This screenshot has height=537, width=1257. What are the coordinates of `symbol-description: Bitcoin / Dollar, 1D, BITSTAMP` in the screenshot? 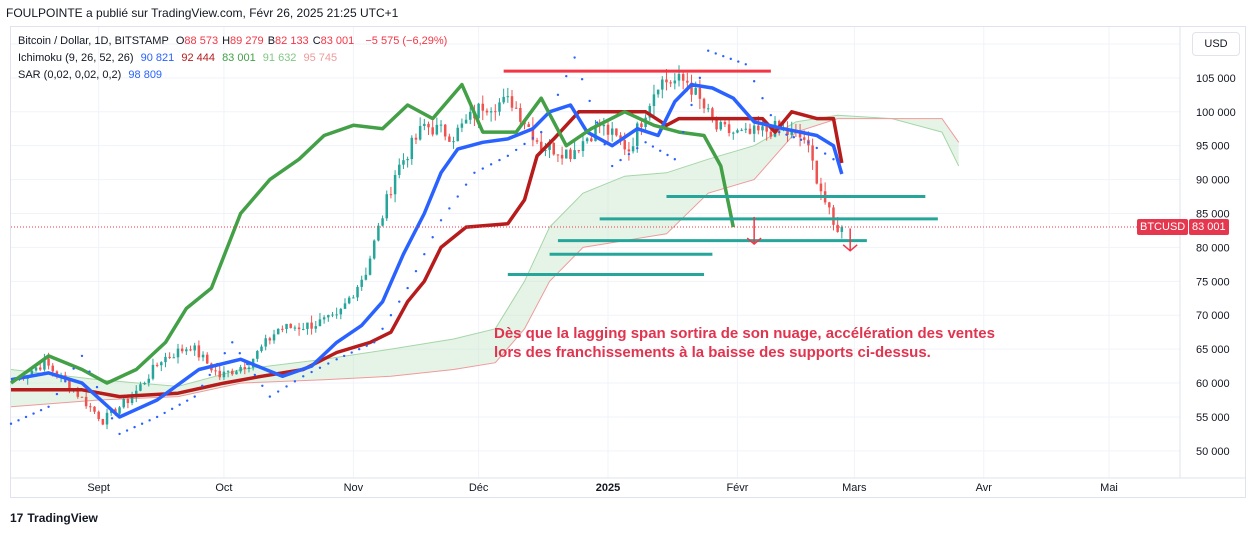 It's located at (93, 41).